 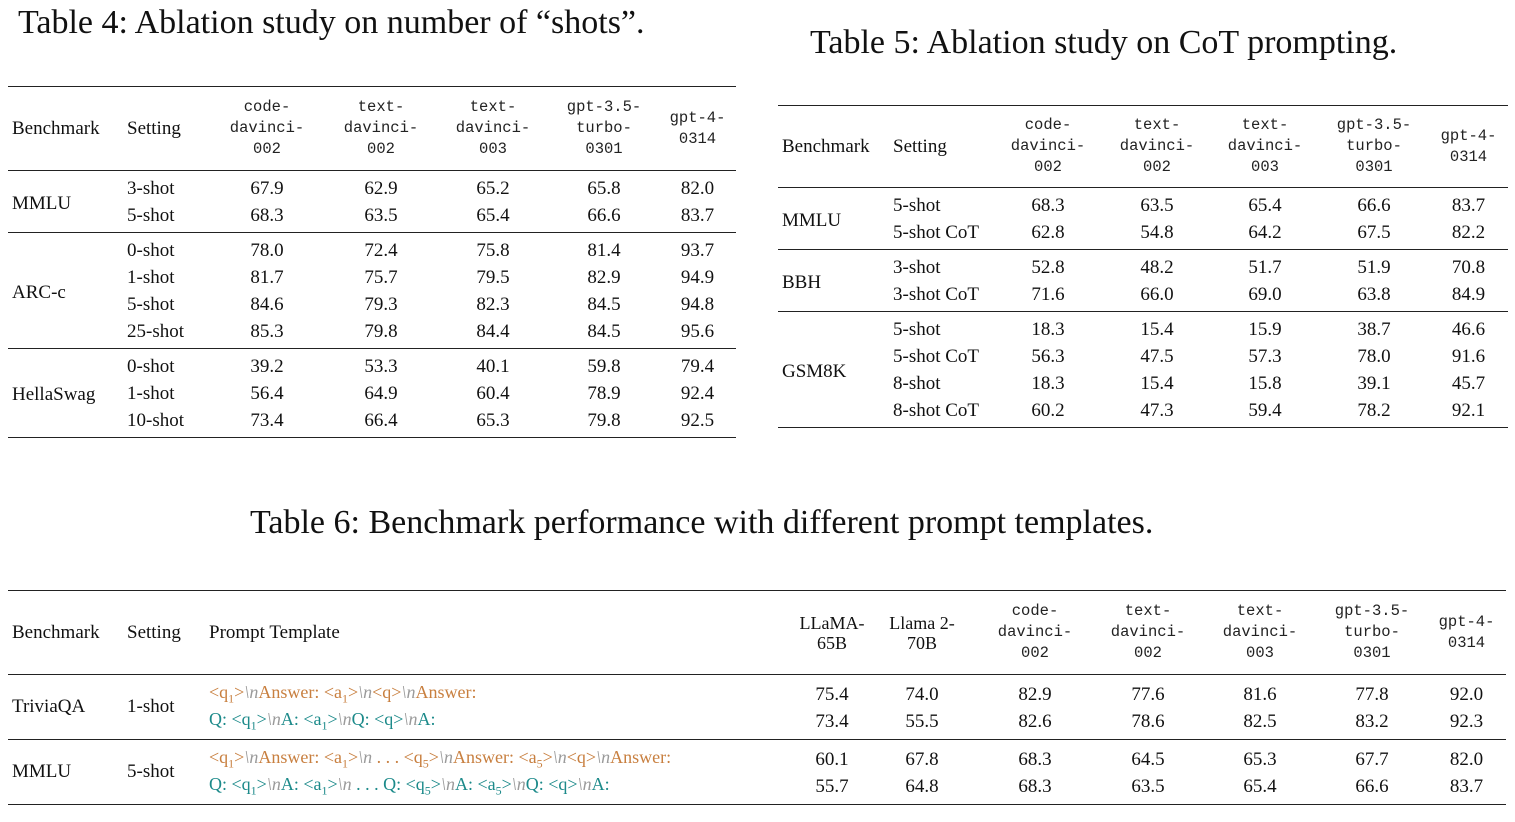 I want to click on table5-header-model-line: text-, so click(x=1157, y=125).